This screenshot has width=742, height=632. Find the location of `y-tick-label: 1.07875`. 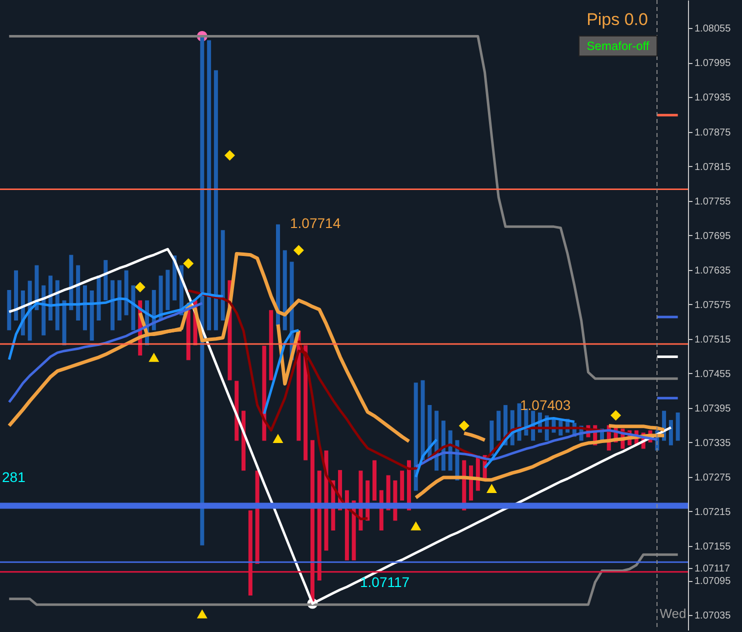

y-tick-label: 1.07875 is located at coordinates (713, 132).